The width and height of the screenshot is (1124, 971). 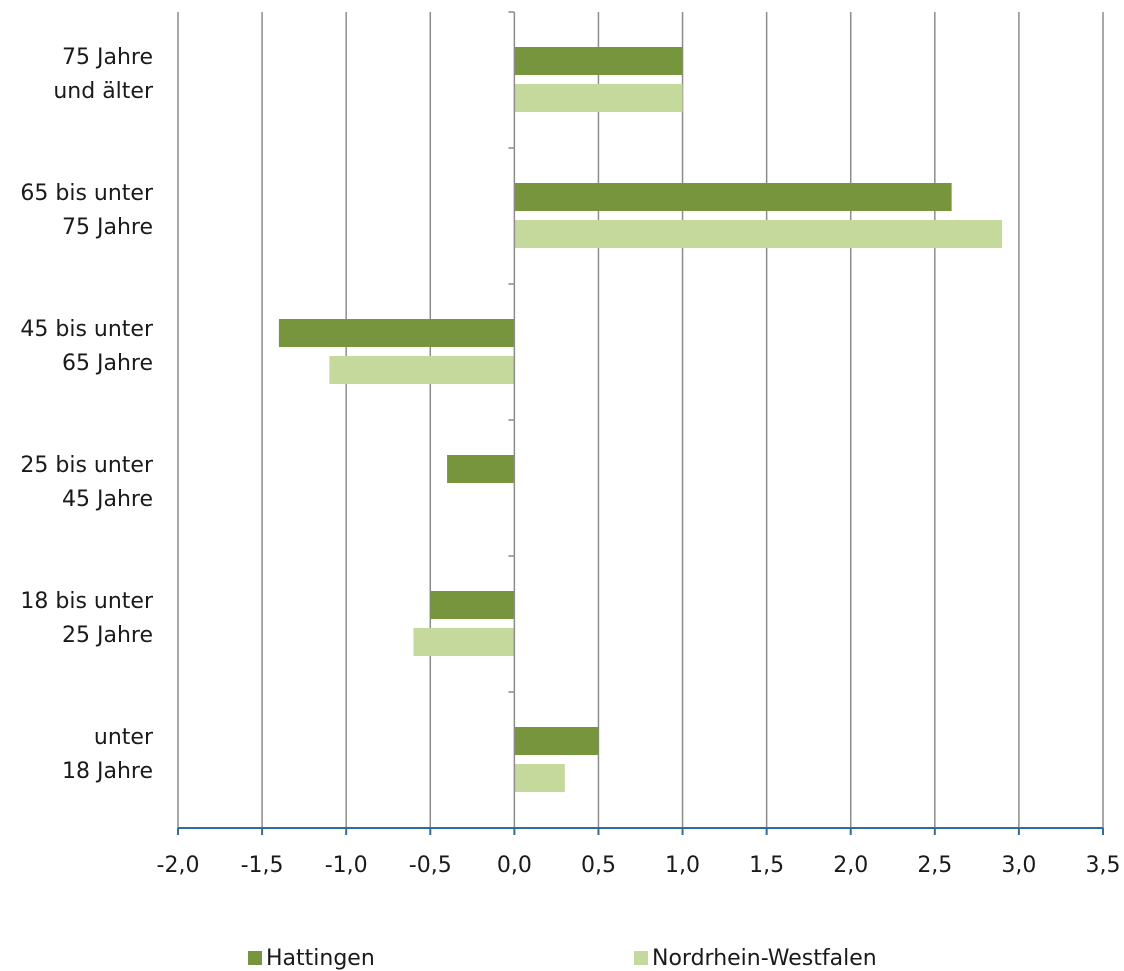 What do you see at coordinates (514, 865) in the screenshot?
I see `value-tick-label: 0,0` at bounding box center [514, 865].